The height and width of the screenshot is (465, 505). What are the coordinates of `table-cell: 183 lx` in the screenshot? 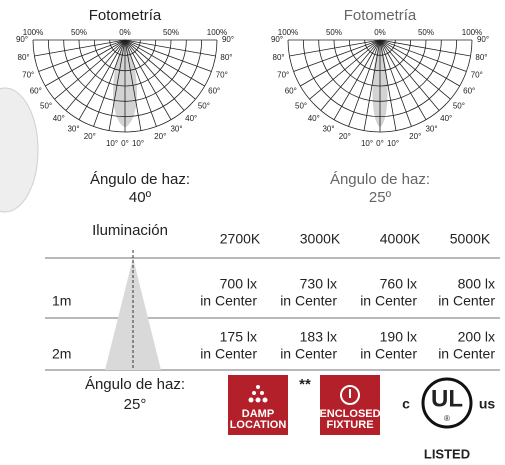 It's located at (318, 337).